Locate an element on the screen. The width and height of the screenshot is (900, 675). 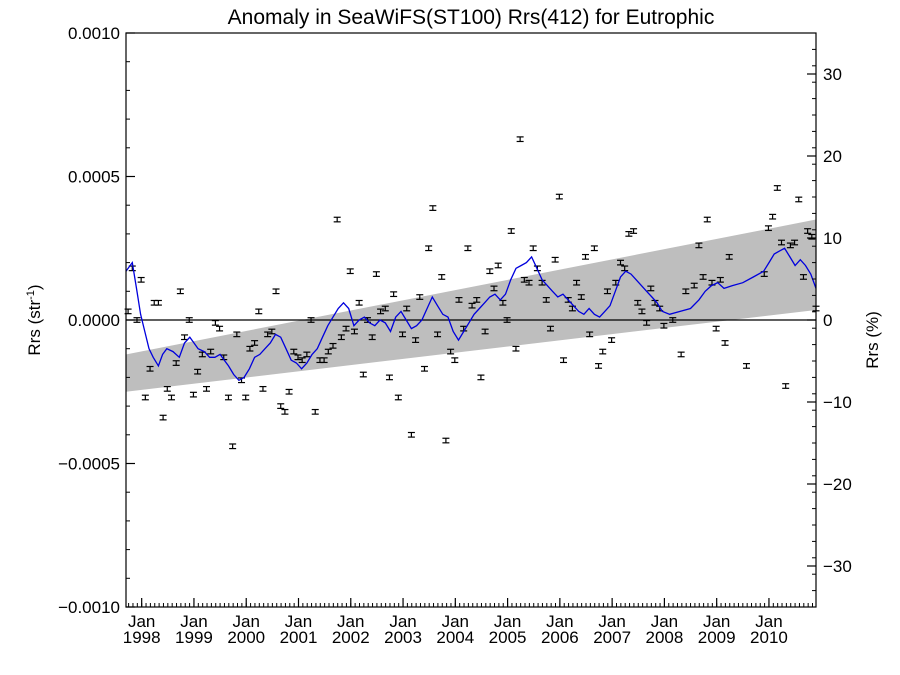
x-tick-year: 1999 is located at coordinates (194, 637).